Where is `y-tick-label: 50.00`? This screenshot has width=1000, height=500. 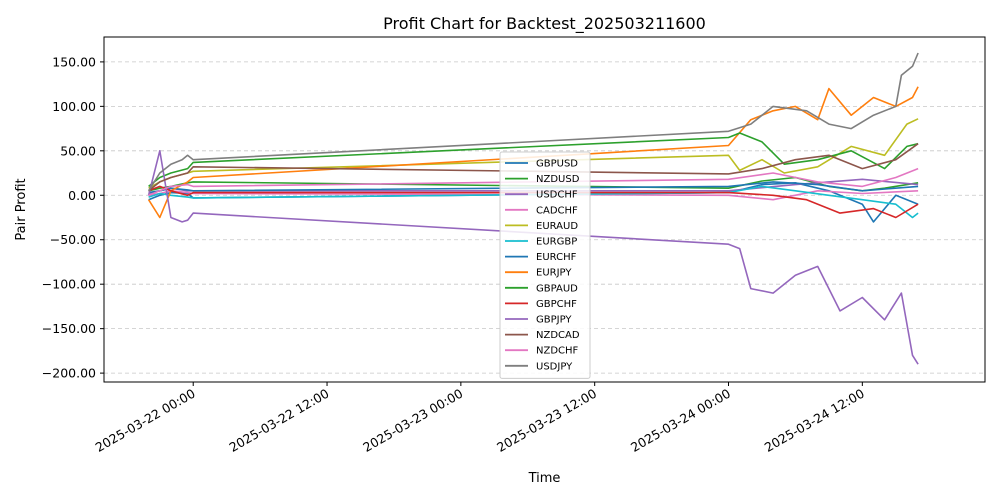 y-tick-label: 50.00 is located at coordinates (78, 150).